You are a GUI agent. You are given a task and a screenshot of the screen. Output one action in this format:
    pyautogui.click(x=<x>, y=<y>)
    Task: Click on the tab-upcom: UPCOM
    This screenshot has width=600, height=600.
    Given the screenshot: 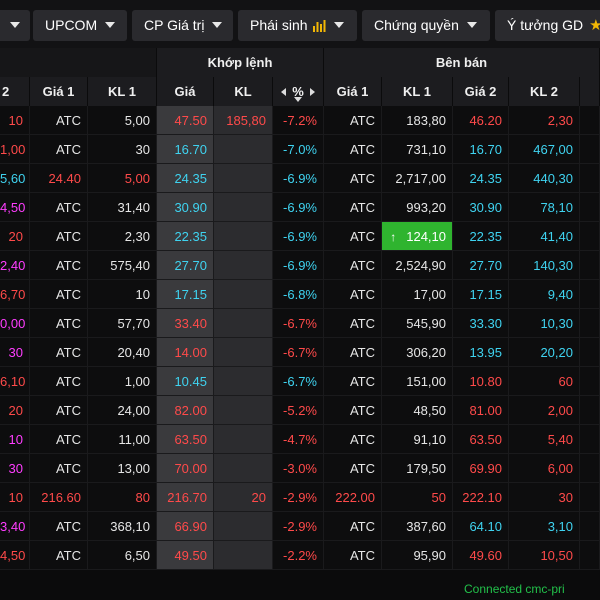 What is the action you would take?
    pyautogui.click(x=80, y=25)
    